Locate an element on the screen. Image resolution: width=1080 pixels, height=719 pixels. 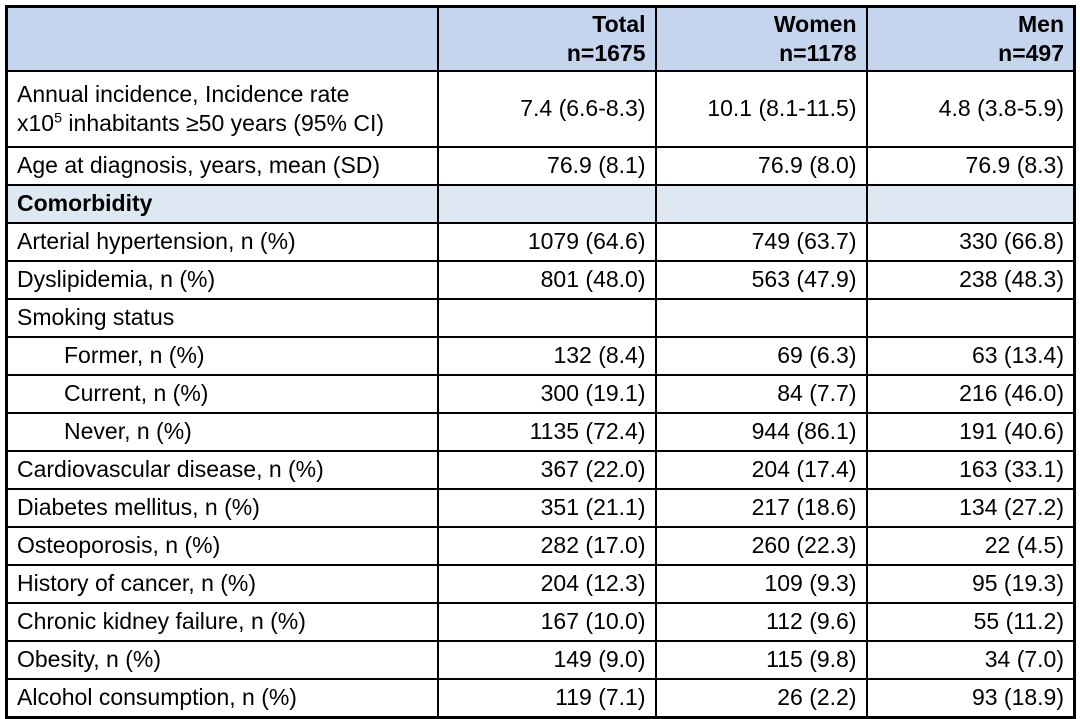
value-women: 69 (6.3) is located at coordinates (761, 356).